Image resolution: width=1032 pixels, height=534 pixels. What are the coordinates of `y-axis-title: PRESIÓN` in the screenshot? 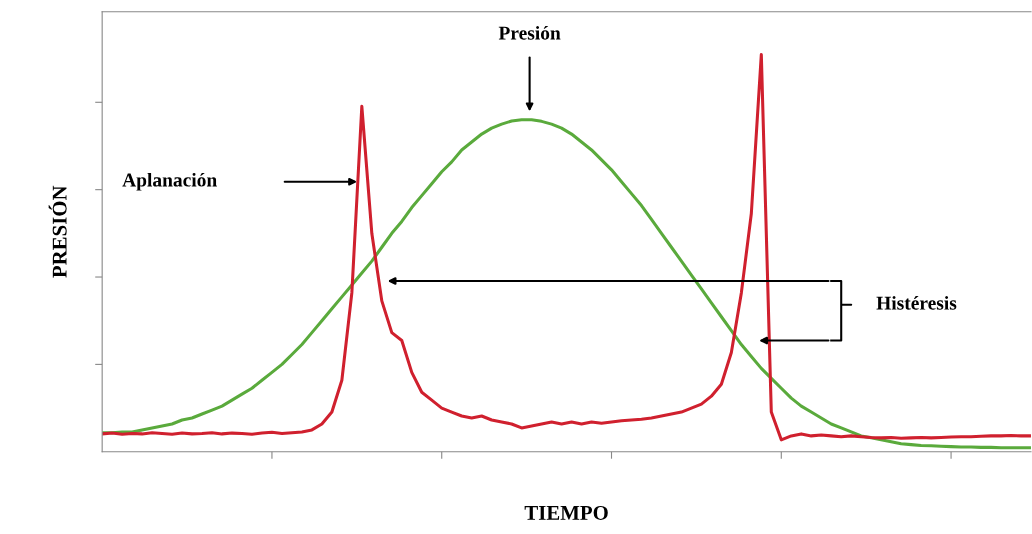 It's located at (57, 231).